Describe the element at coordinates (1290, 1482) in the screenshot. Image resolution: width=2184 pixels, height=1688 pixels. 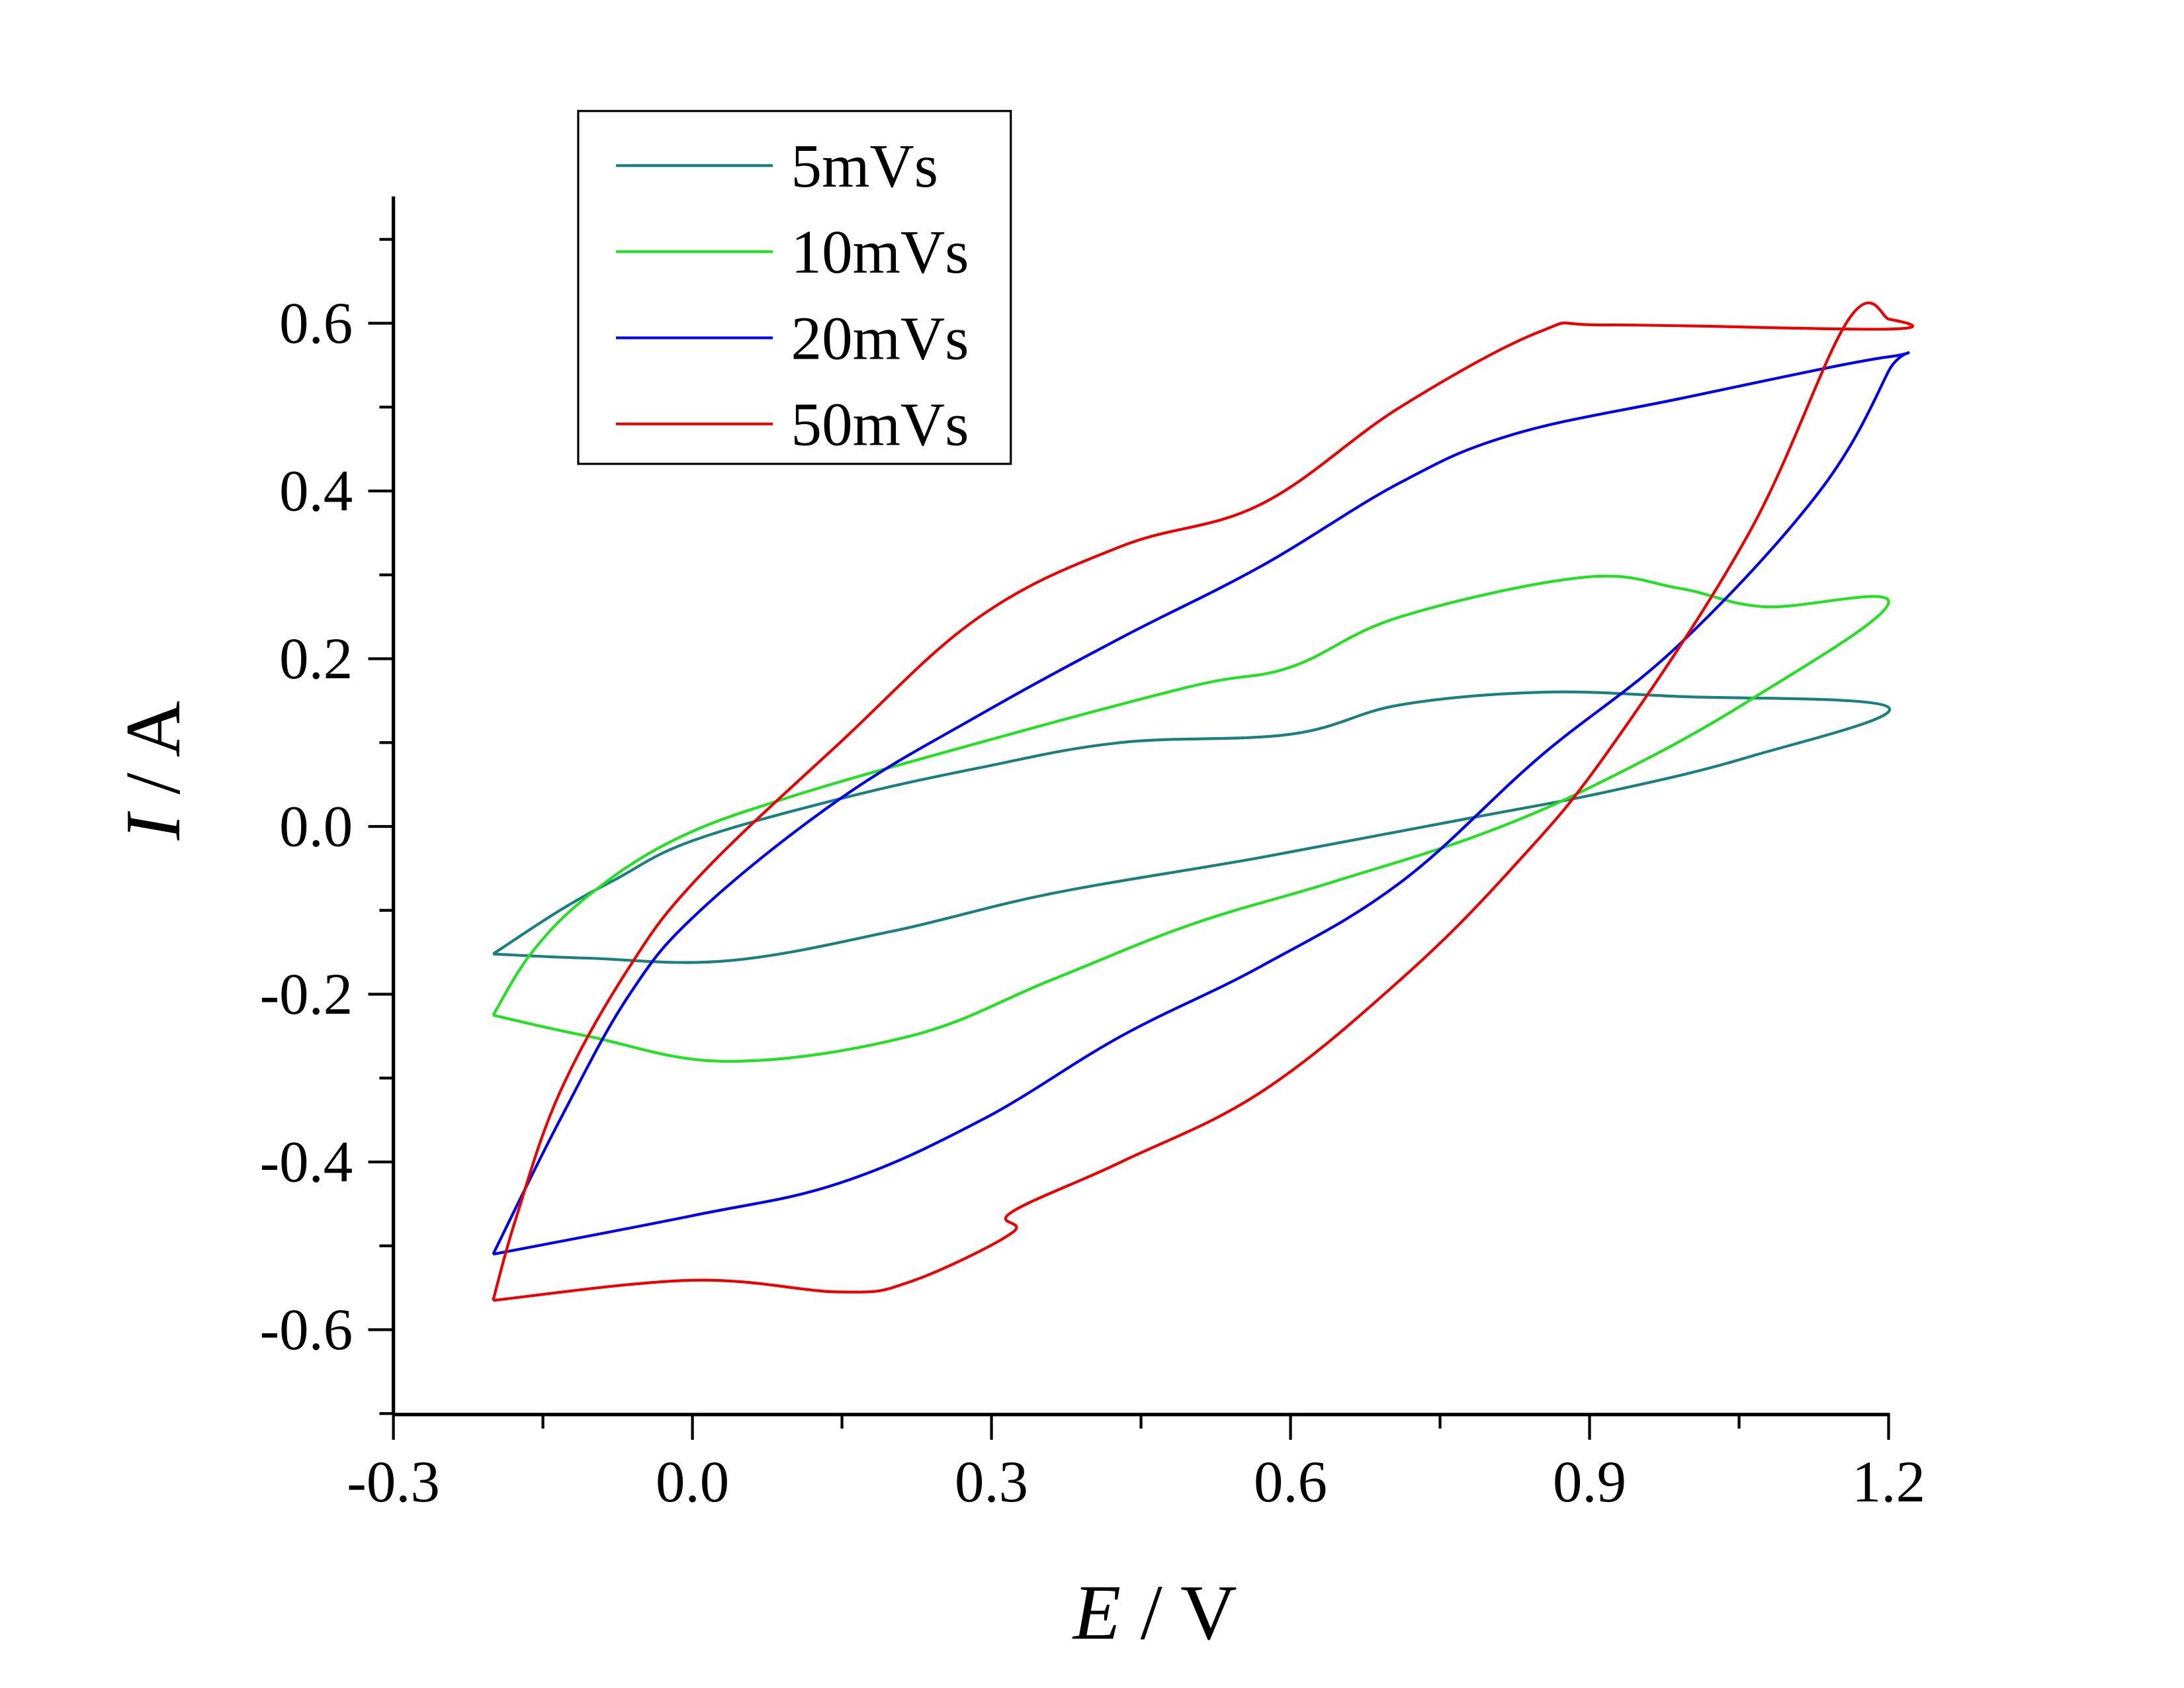
I see `x-tick-label: 0.6` at that location.